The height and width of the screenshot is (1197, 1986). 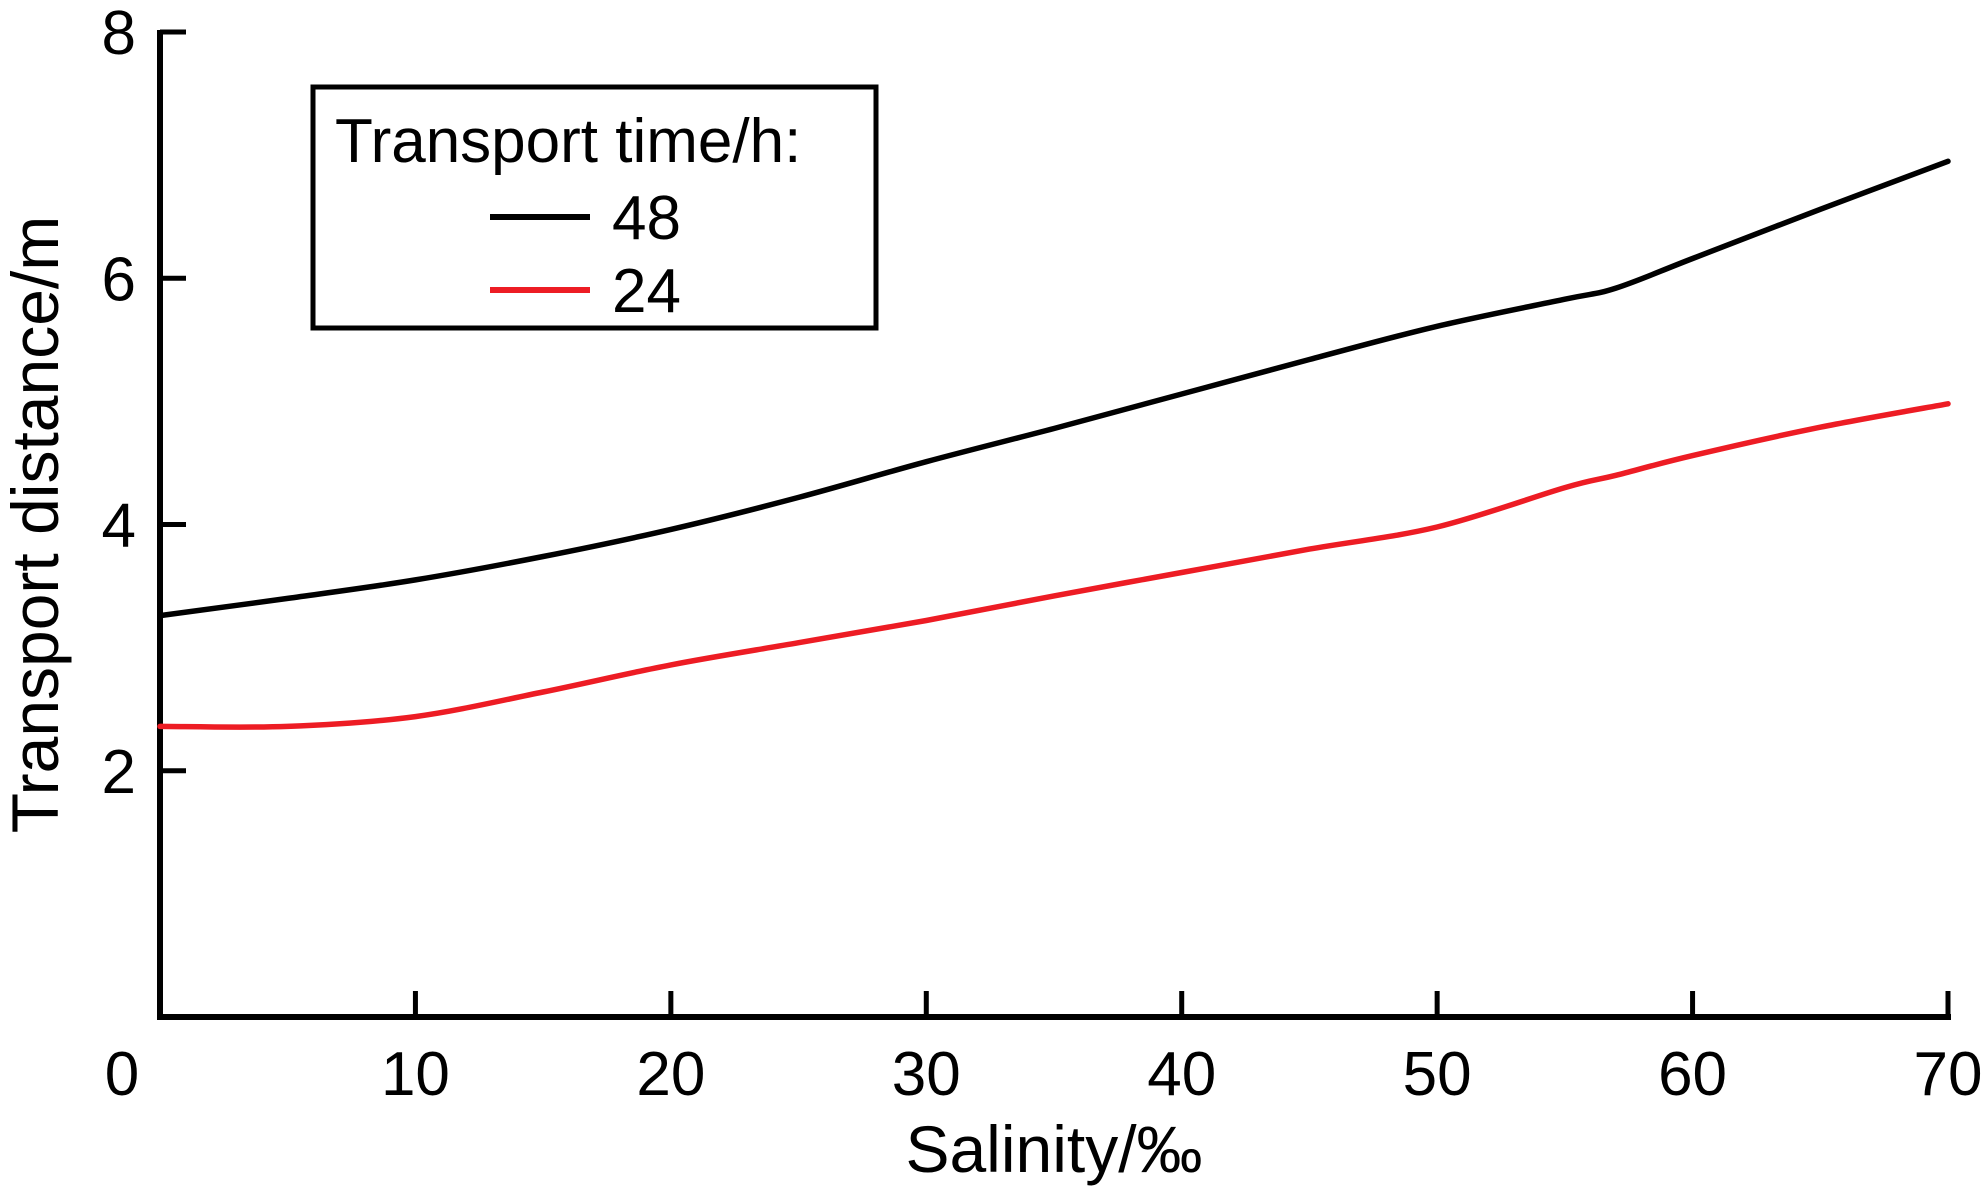 I want to click on x-tick-label: 60, so click(x=1692, y=1074).